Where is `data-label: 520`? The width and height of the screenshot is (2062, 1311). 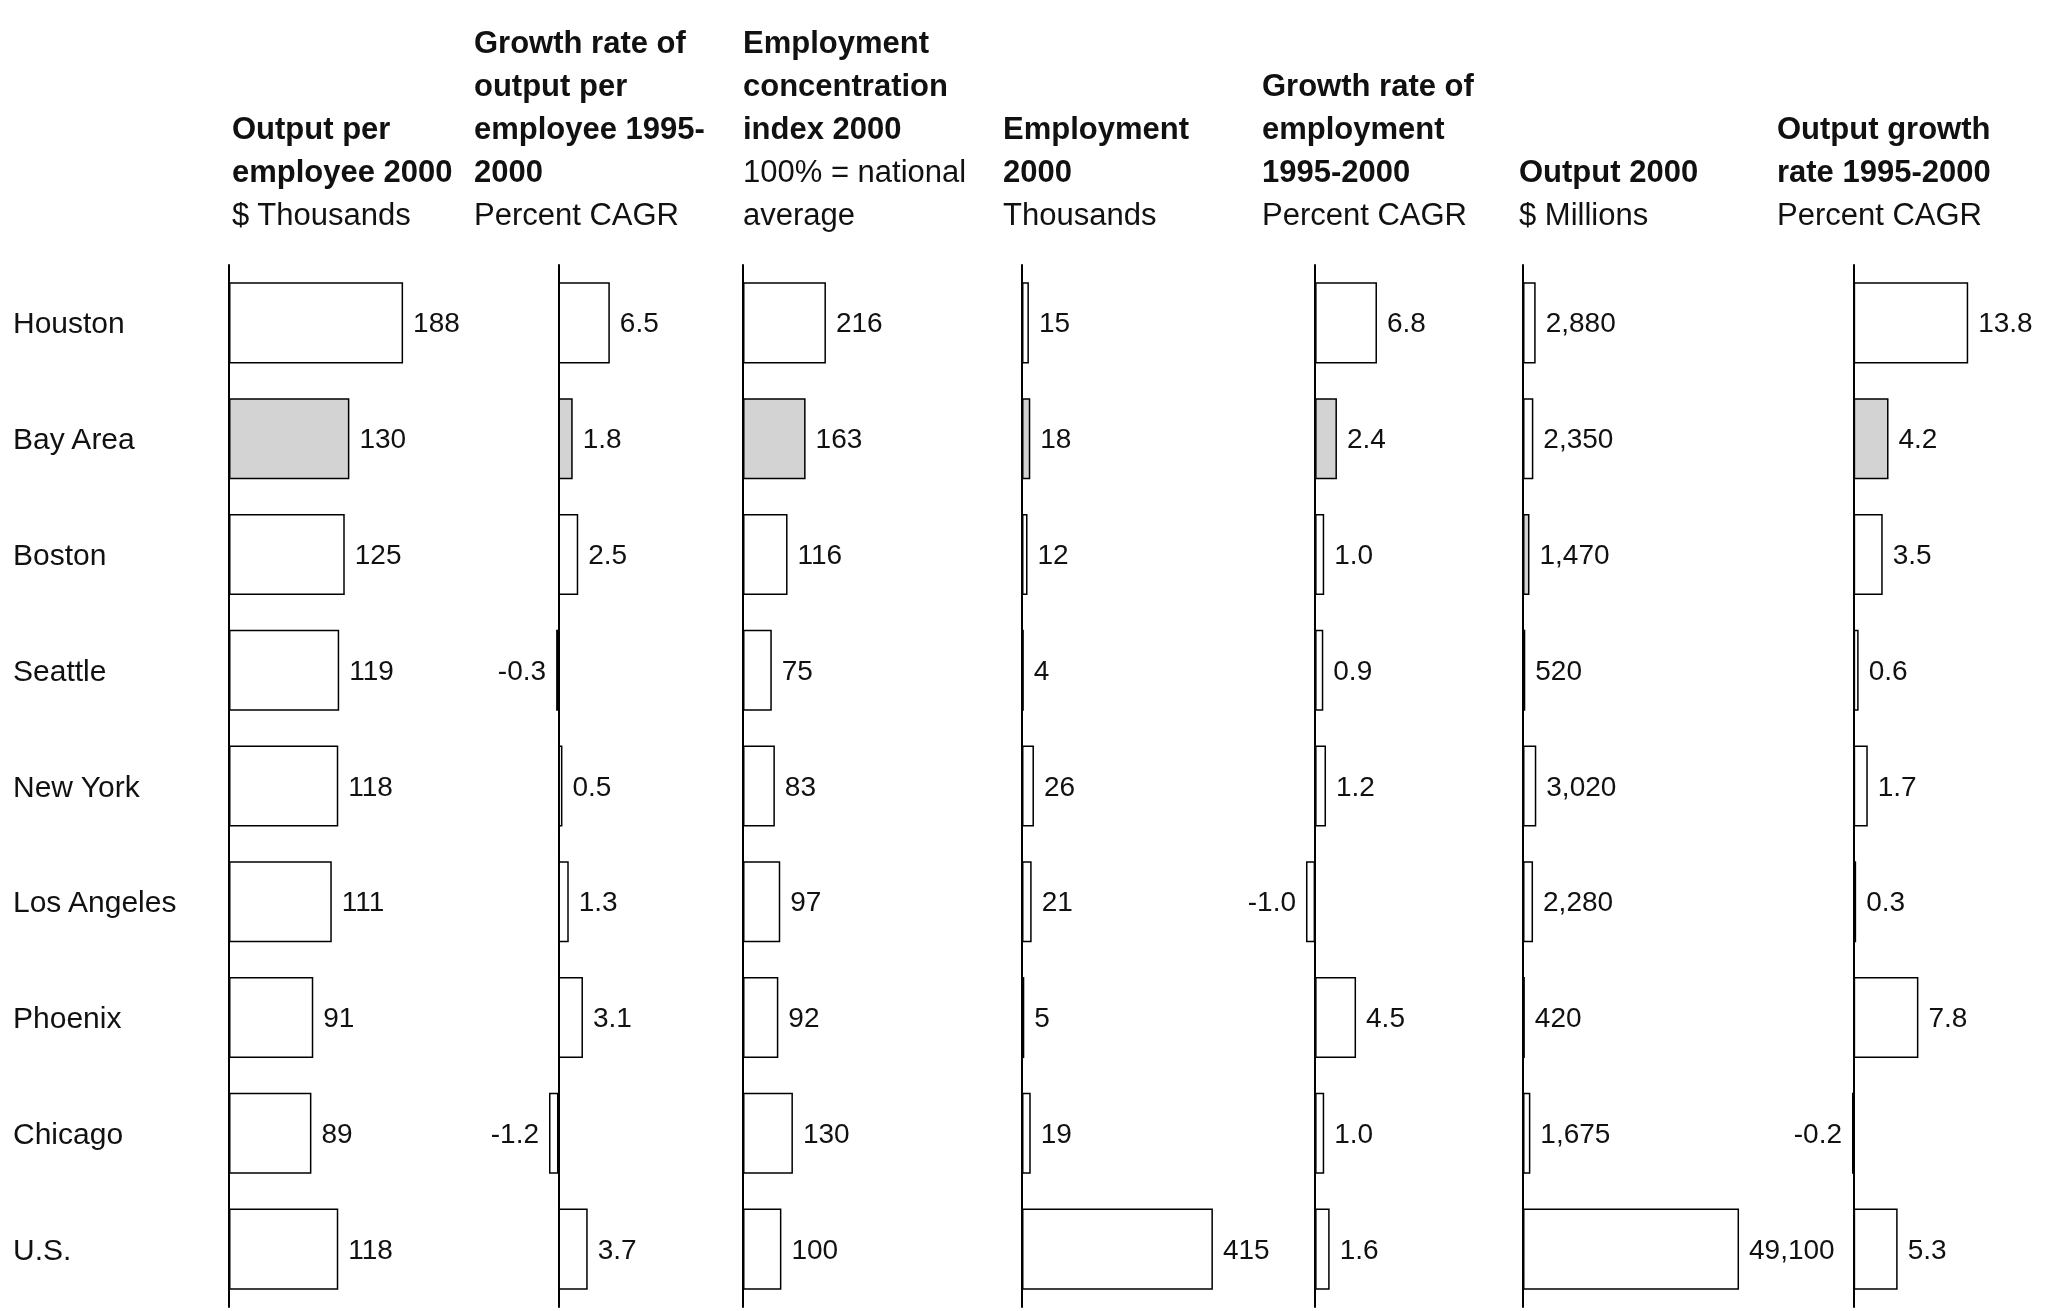
data-label: 520 is located at coordinates (1559, 670).